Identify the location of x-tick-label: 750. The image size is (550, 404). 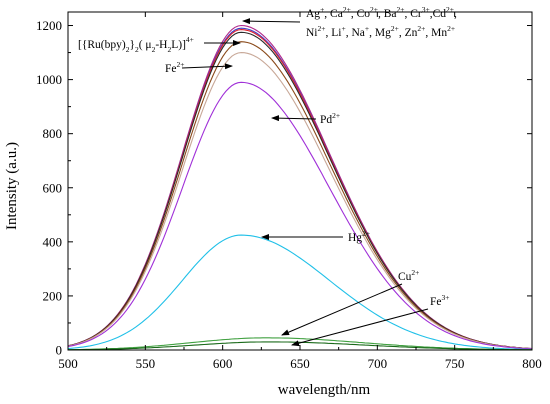
(455, 363).